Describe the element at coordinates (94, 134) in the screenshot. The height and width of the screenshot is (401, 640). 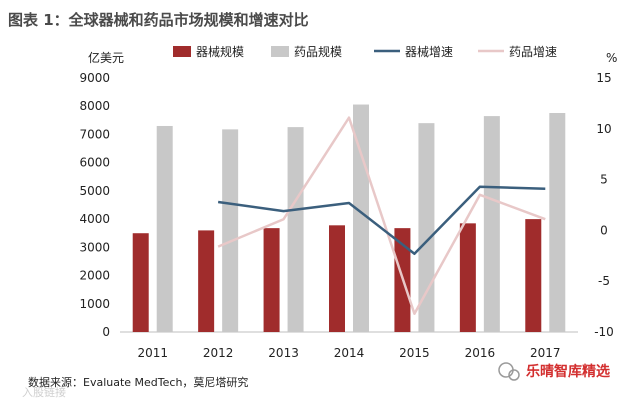
I see `left-tick-label: 7000` at that location.